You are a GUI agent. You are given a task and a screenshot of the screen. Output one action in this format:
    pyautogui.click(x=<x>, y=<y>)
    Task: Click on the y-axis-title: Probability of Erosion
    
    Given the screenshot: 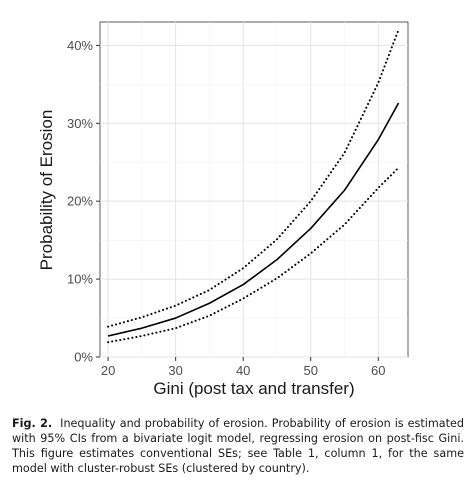 What is the action you would take?
    pyautogui.click(x=46, y=190)
    